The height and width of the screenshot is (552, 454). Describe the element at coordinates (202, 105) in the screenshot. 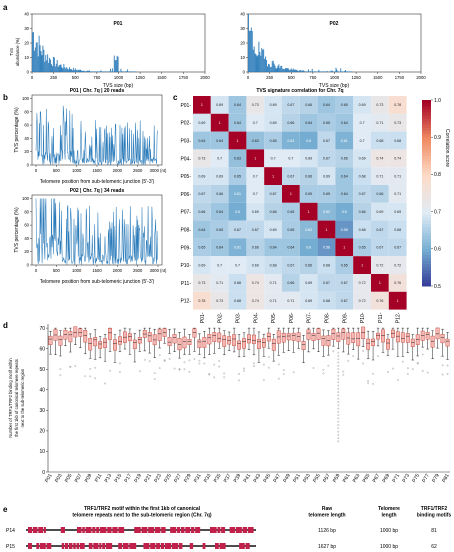

I see `cell-value: 1` at that location.